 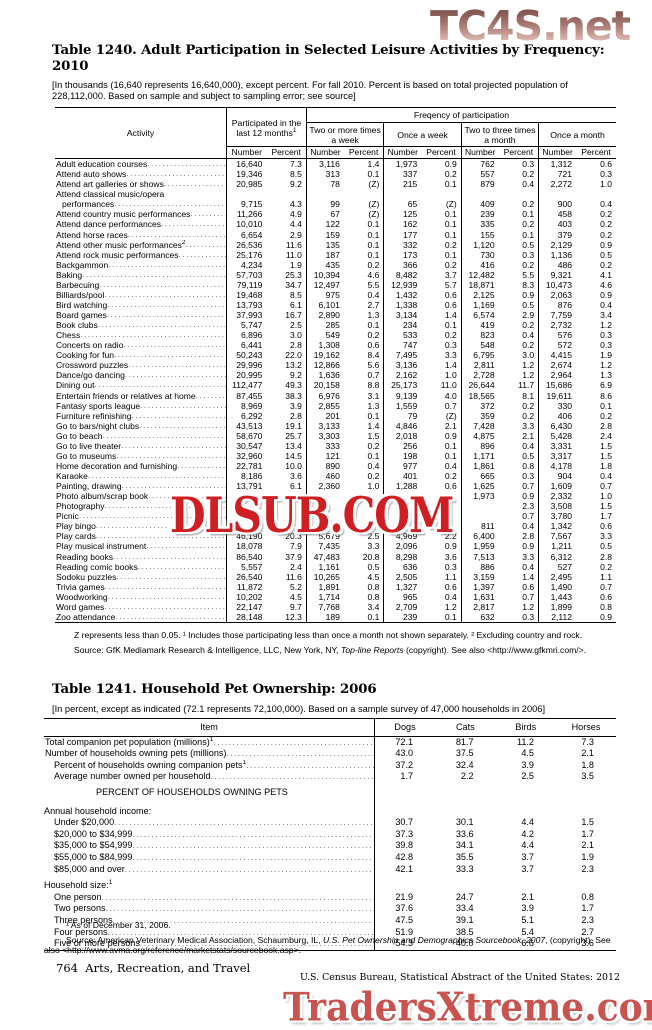 I want to click on subcol-percent-1: Percent, so click(x=363, y=152).